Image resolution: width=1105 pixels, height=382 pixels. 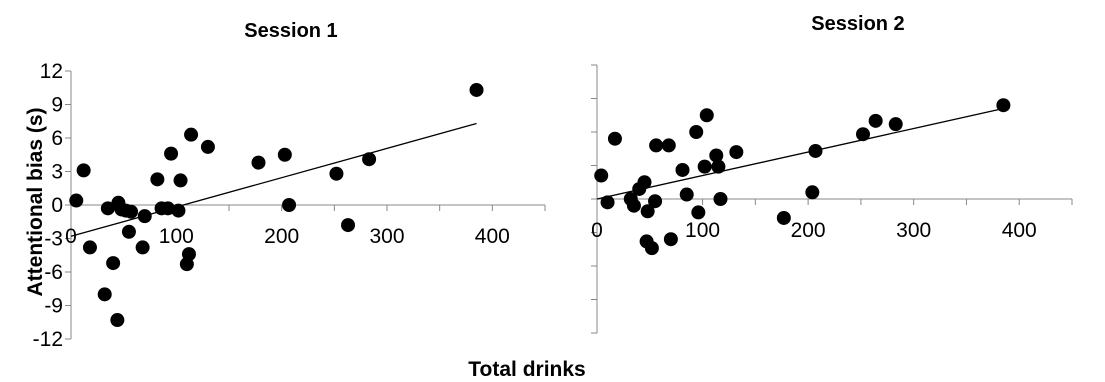 I want to click on y-tick-label: 0, so click(x=57, y=205).